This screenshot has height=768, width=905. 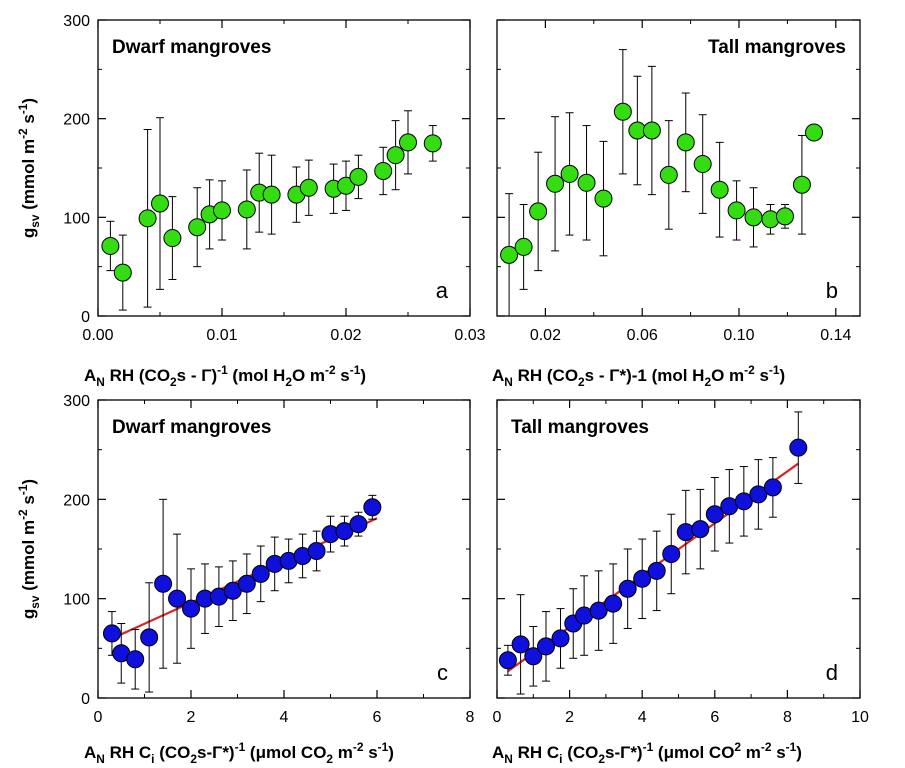 What do you see at coordinates (642, 335) in the screenshot?
I see `x-tick-label: 0.06` at bounding box center [642, 335].